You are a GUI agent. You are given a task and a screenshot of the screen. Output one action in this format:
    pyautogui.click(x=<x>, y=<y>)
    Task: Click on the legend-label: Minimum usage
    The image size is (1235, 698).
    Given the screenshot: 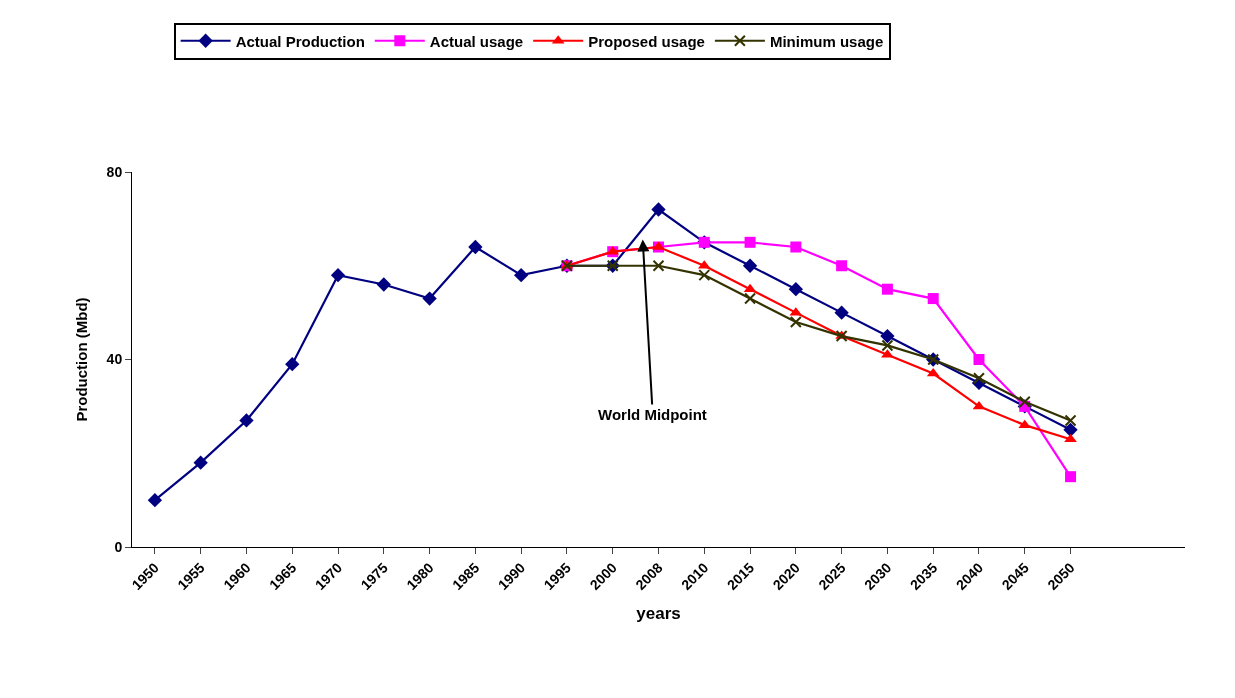 What is the action you would take?
    pyautogui.click(x=826, y=41)
    